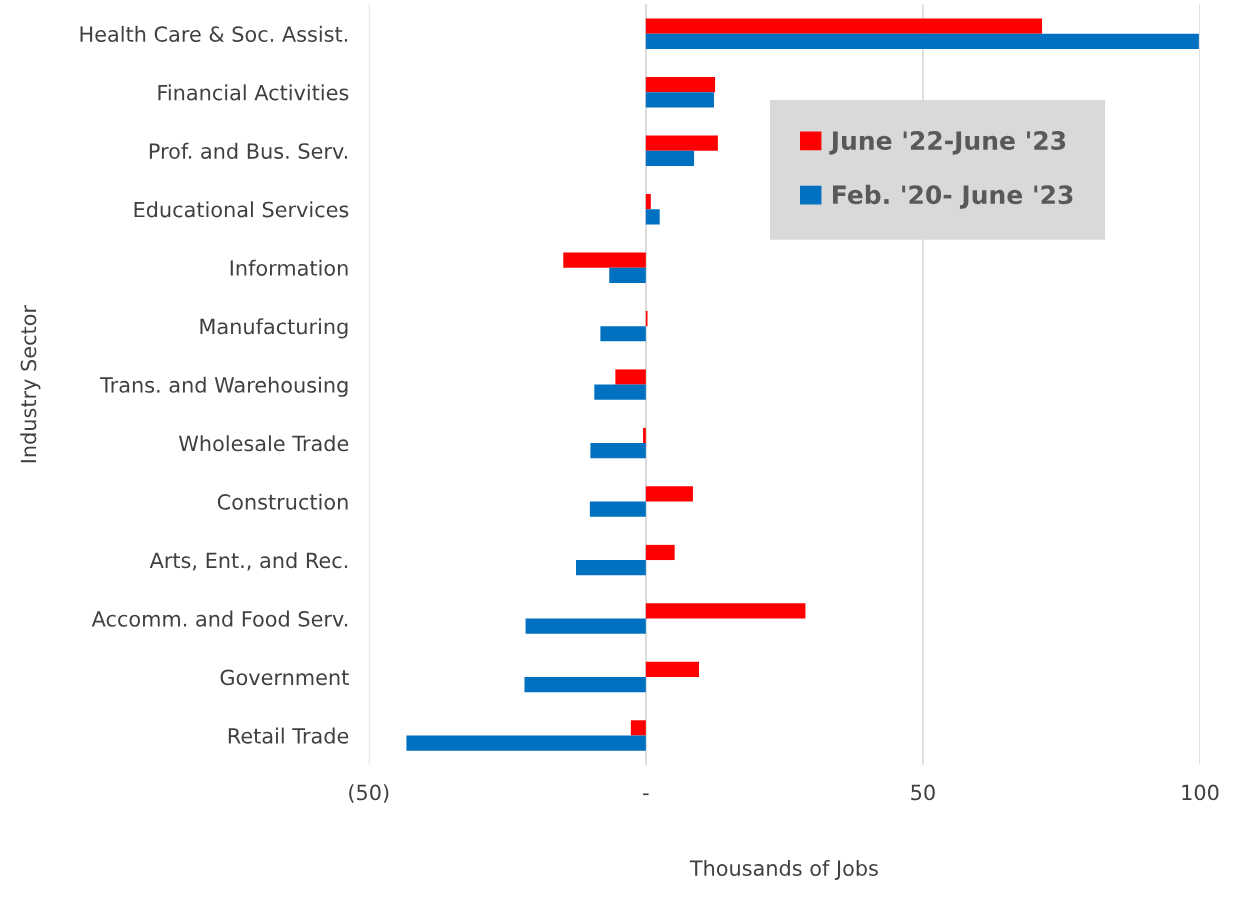  What do you see at coordinates (253, 92) in the screenshot?
I see `y-tick-label: Financial Activities` at bounding box center [253, 92].